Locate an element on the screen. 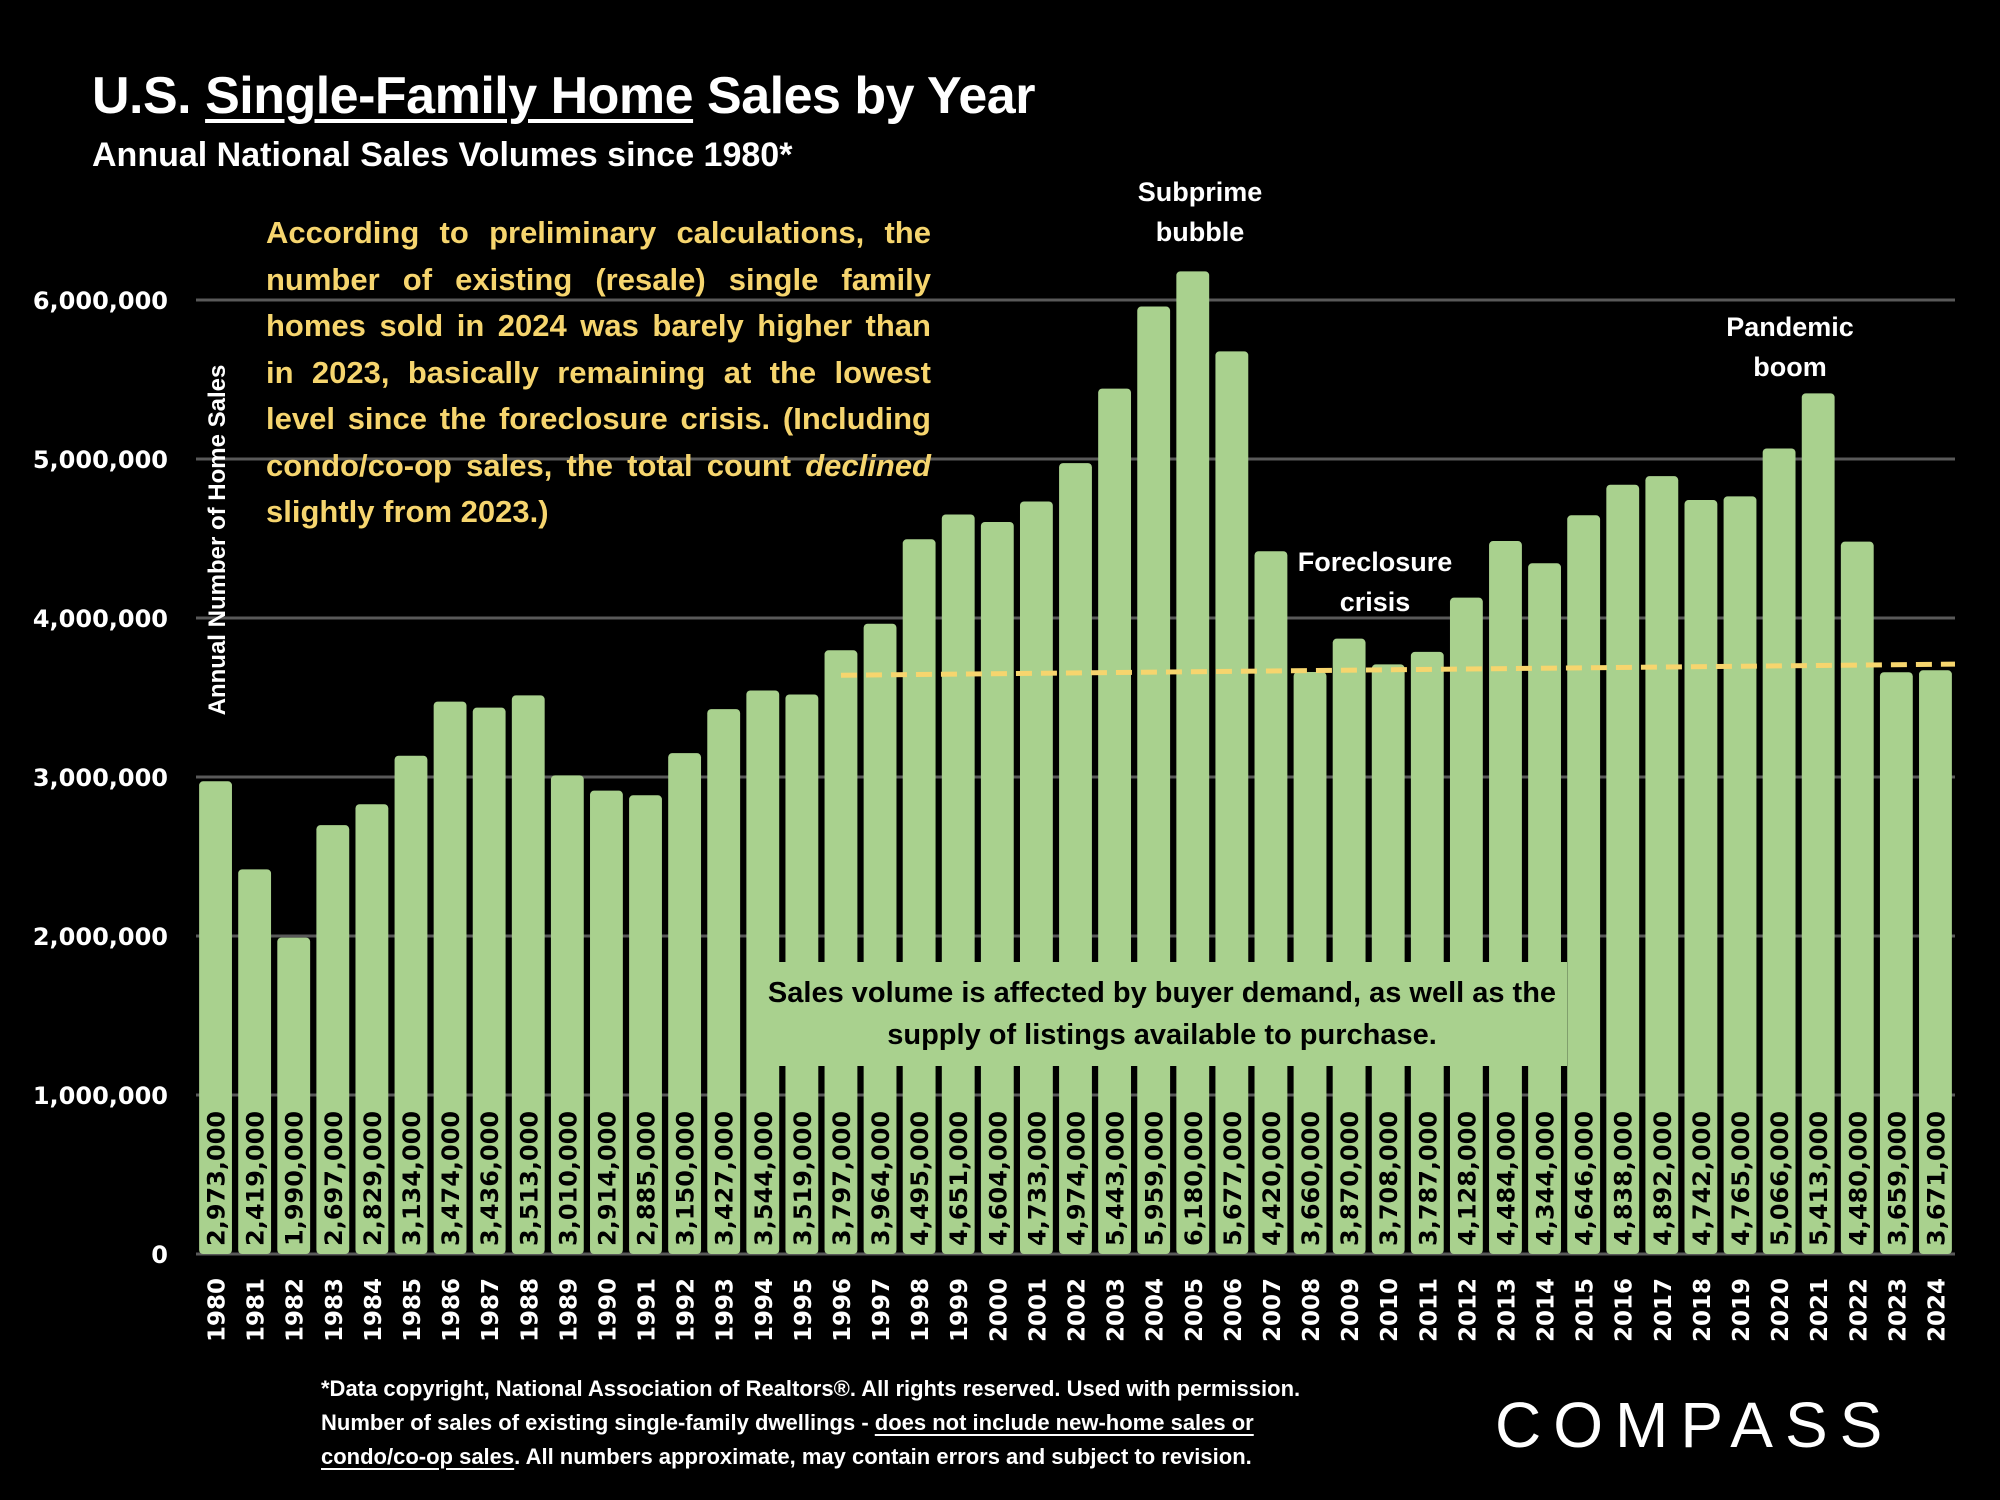  data-label: 3,134,000 is located at coordinates (412, 1178).